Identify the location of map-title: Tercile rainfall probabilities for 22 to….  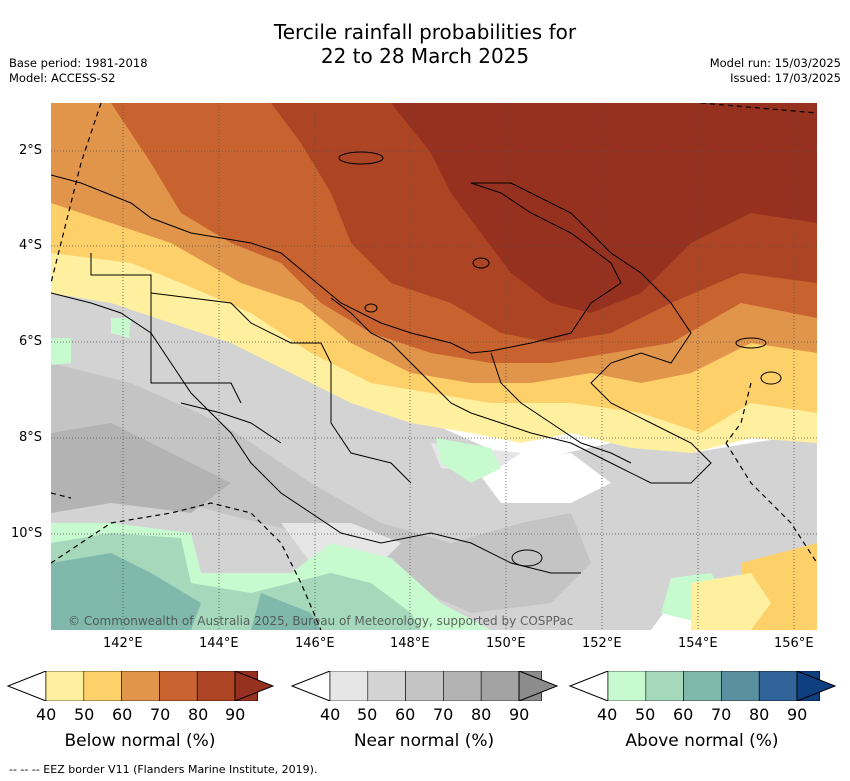
(425, 44).